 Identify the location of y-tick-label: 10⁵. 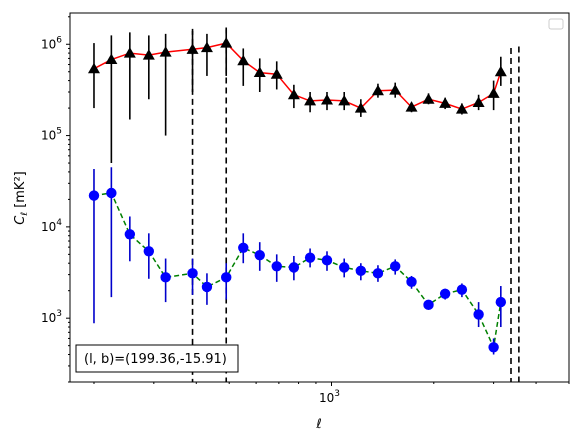
(51, 135).